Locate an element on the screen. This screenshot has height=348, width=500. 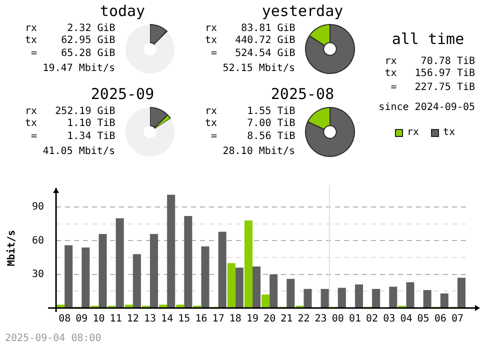
y-tick-label: 90 is located at coordinates (38, 207).